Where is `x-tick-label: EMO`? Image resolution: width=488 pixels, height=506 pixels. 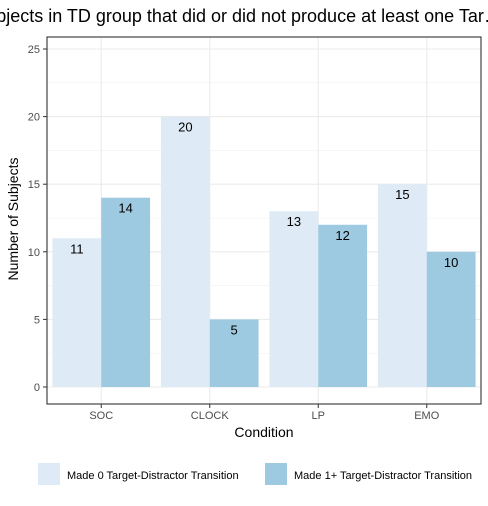
x-tick-label: EMO is located at coordinates (427, 416).